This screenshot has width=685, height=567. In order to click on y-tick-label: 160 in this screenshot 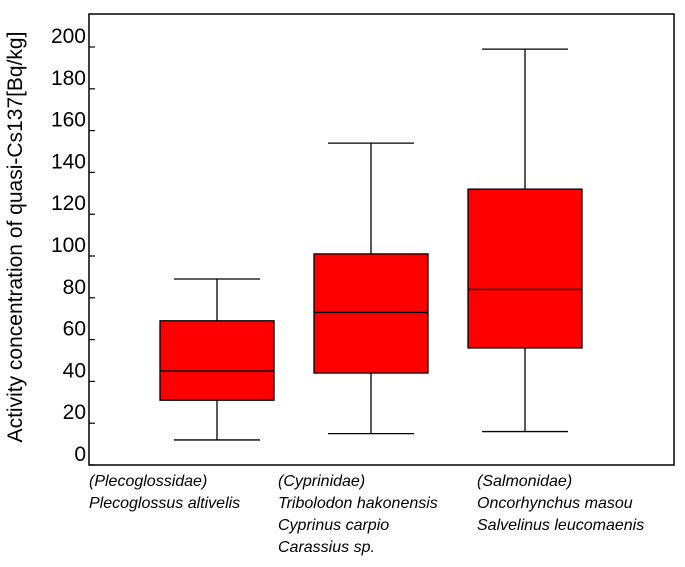, I will do `click(68, 120)`.